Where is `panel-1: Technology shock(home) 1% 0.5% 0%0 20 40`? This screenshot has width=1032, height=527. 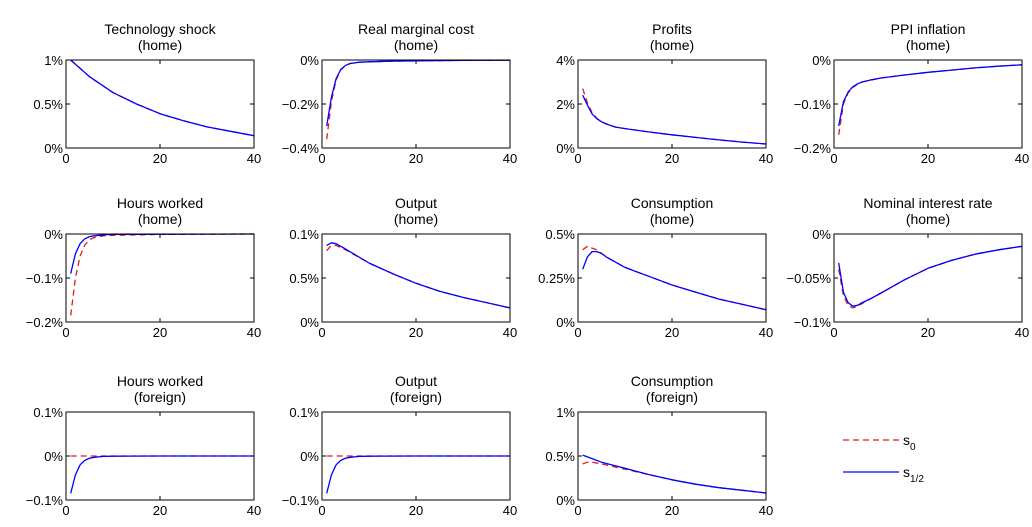 panel-1: Technology shock(home) 1% 0.5% 0%0 20 40 is located at coordinates (147, 93).